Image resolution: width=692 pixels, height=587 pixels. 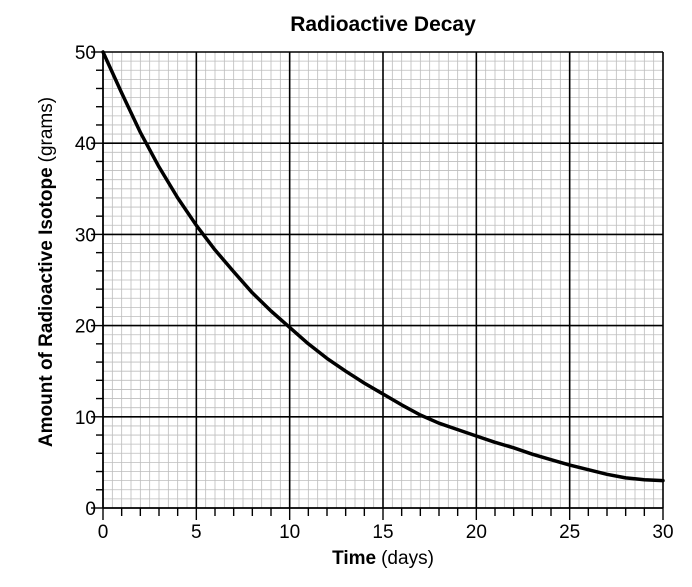 What do you see at coordinates (85, 418) in the screenshot?
I see `y-tick-label: 10` at bounding box center [85, 418].